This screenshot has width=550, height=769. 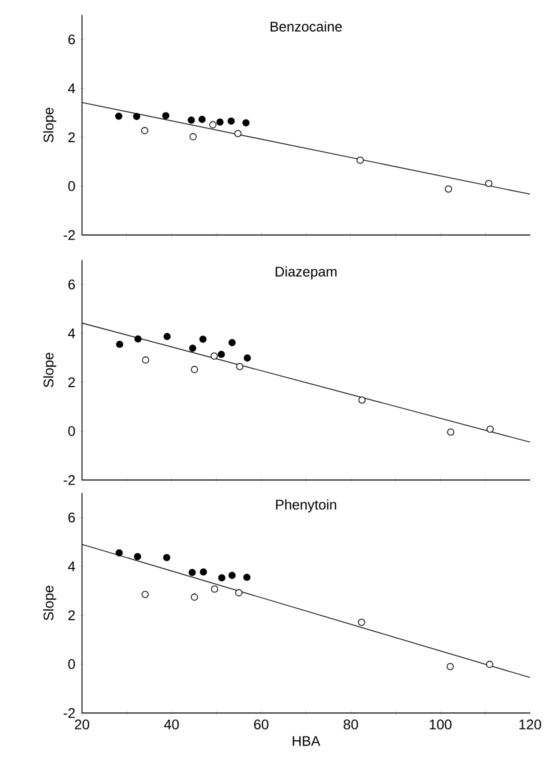 I want to click on x-tick-label: 20, so click(x=82, y=725).